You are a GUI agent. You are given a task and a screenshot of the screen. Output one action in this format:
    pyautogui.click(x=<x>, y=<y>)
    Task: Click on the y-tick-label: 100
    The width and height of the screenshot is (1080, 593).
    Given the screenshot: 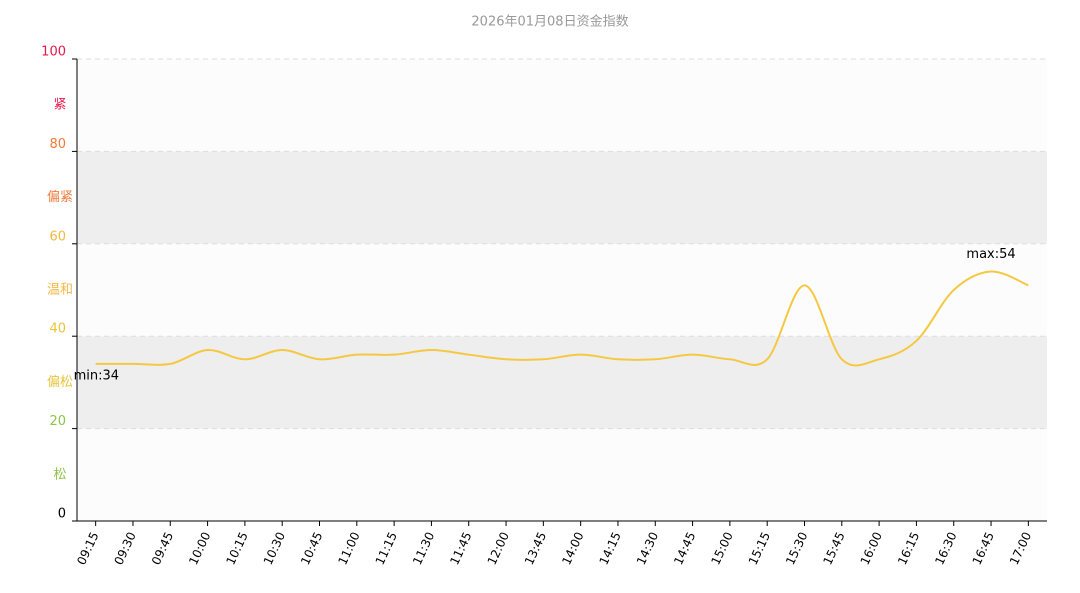 What is the action you would take?
    pyautogui.click(x=53, y=52)
    